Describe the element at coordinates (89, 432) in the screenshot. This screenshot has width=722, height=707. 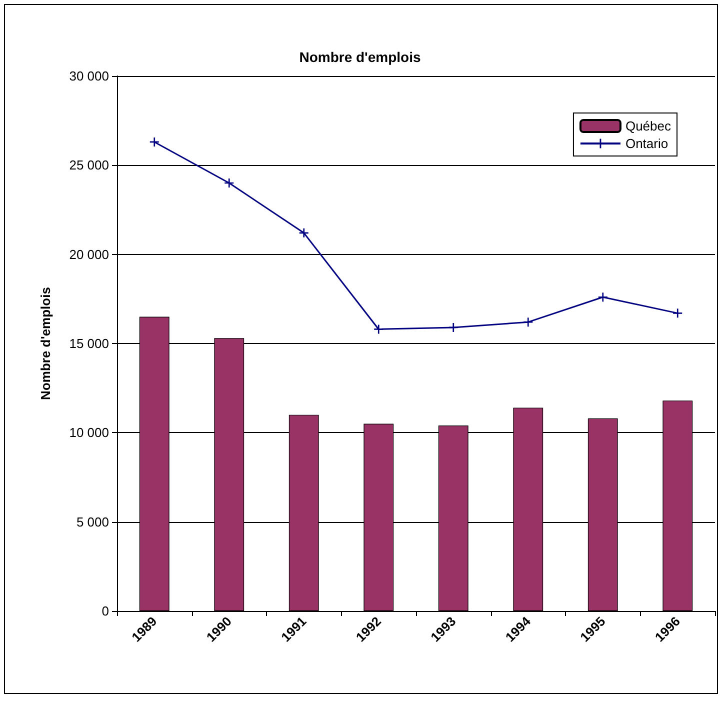
I see `y-tick-label: 10 000` at that location.